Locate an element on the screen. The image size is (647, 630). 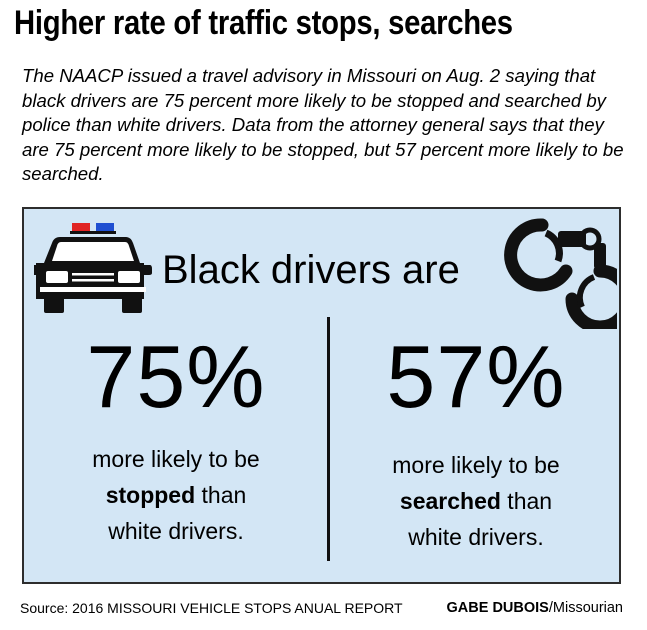
stat-emphasis: searched is located at coordinates (450, 501).